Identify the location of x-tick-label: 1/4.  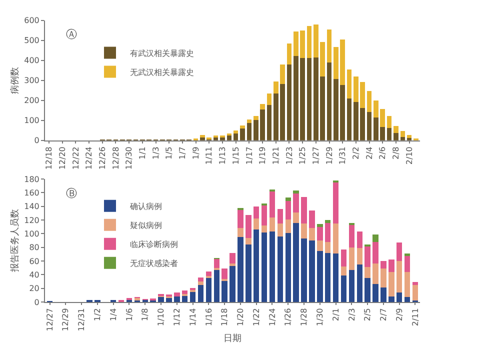
(113, 315).